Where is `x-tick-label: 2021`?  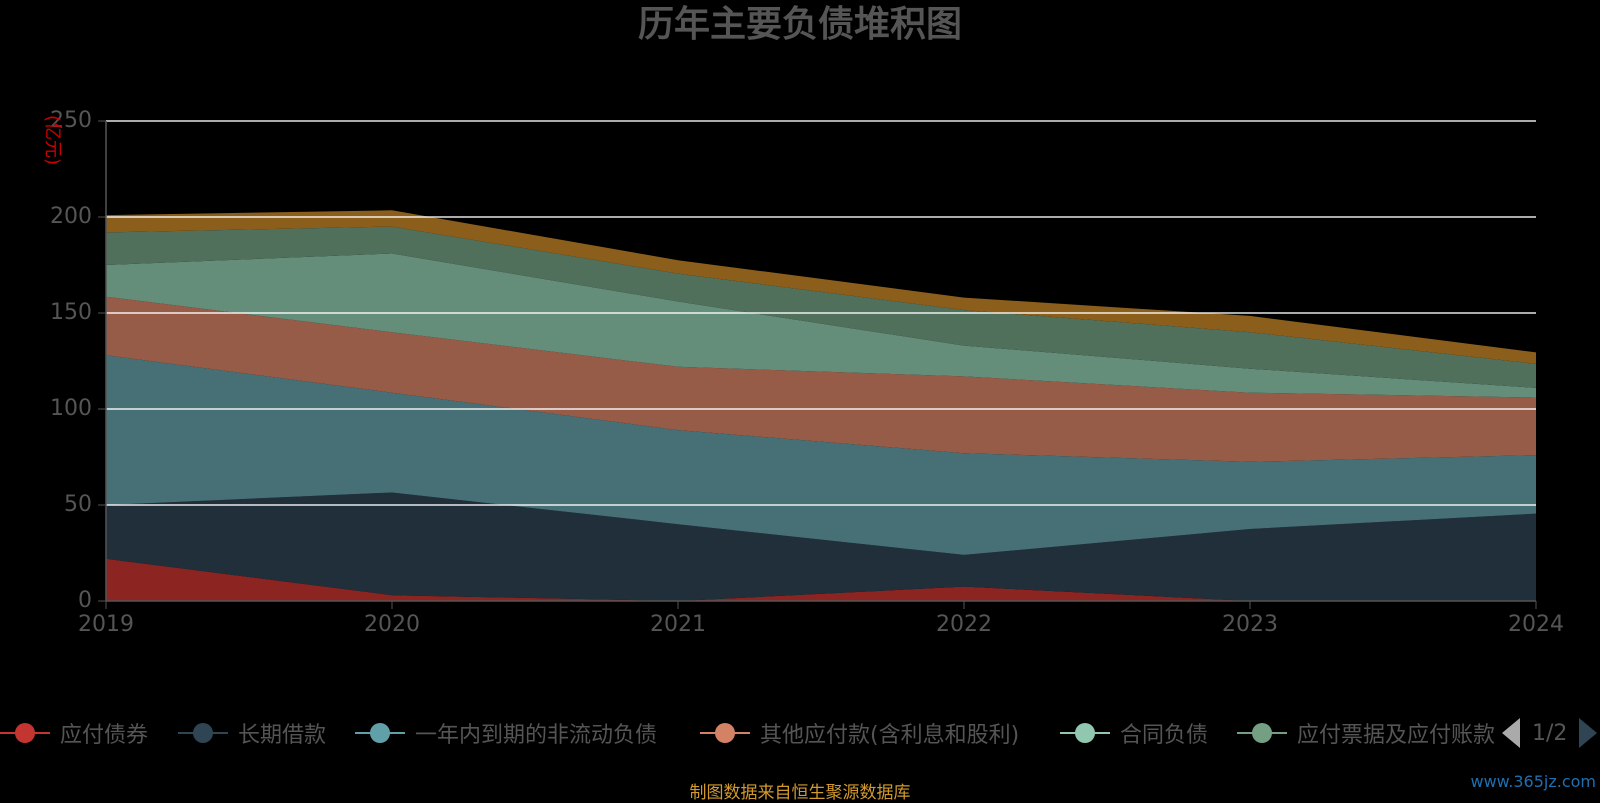 x-tick-label: 2021 is located at coordinates (678, 624).